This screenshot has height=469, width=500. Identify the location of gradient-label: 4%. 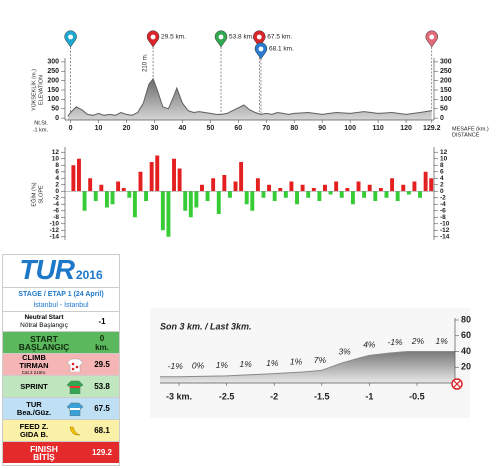
(369, 345).